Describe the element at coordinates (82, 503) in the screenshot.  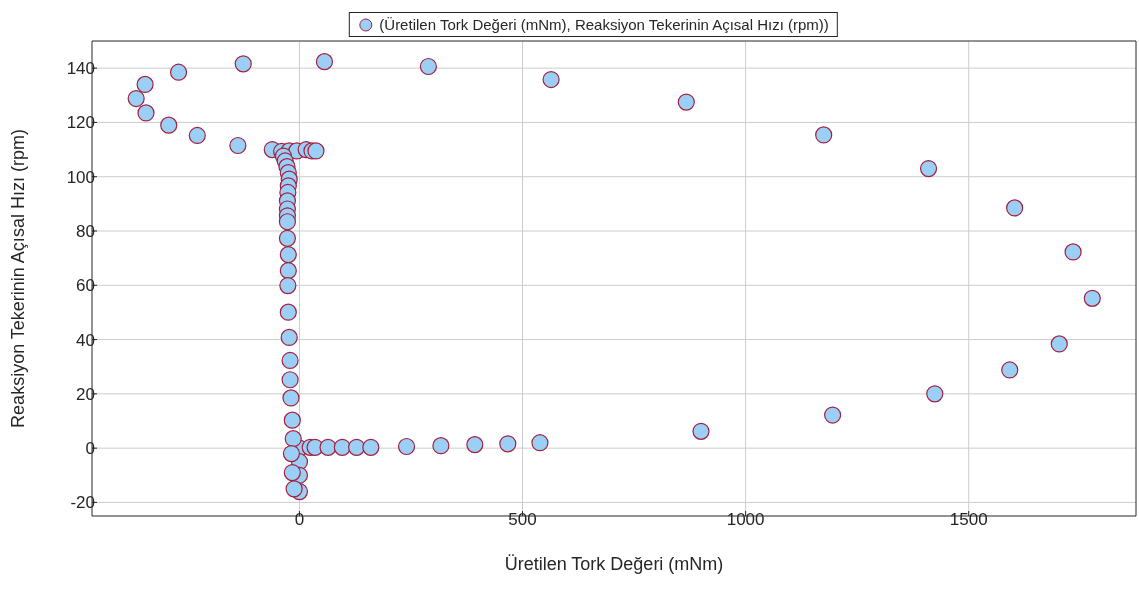
I see `y-tick-label: -20` at that location.